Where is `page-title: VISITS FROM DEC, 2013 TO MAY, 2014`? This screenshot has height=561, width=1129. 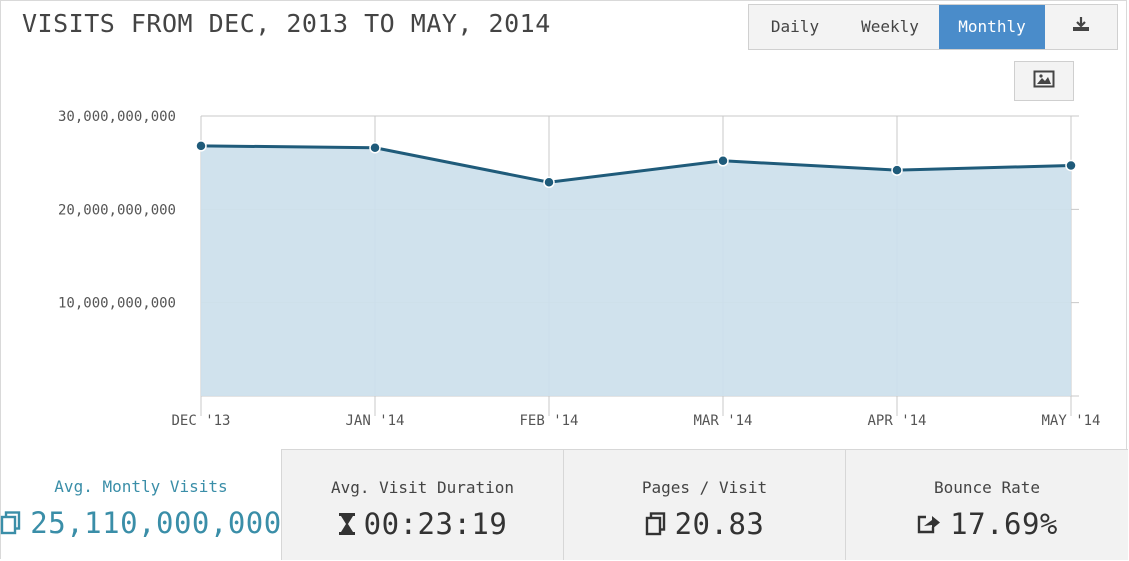
page-title: VISITS FROM DEC, 2013 TO MAY, 2014 is located at coordinates (286, 23).